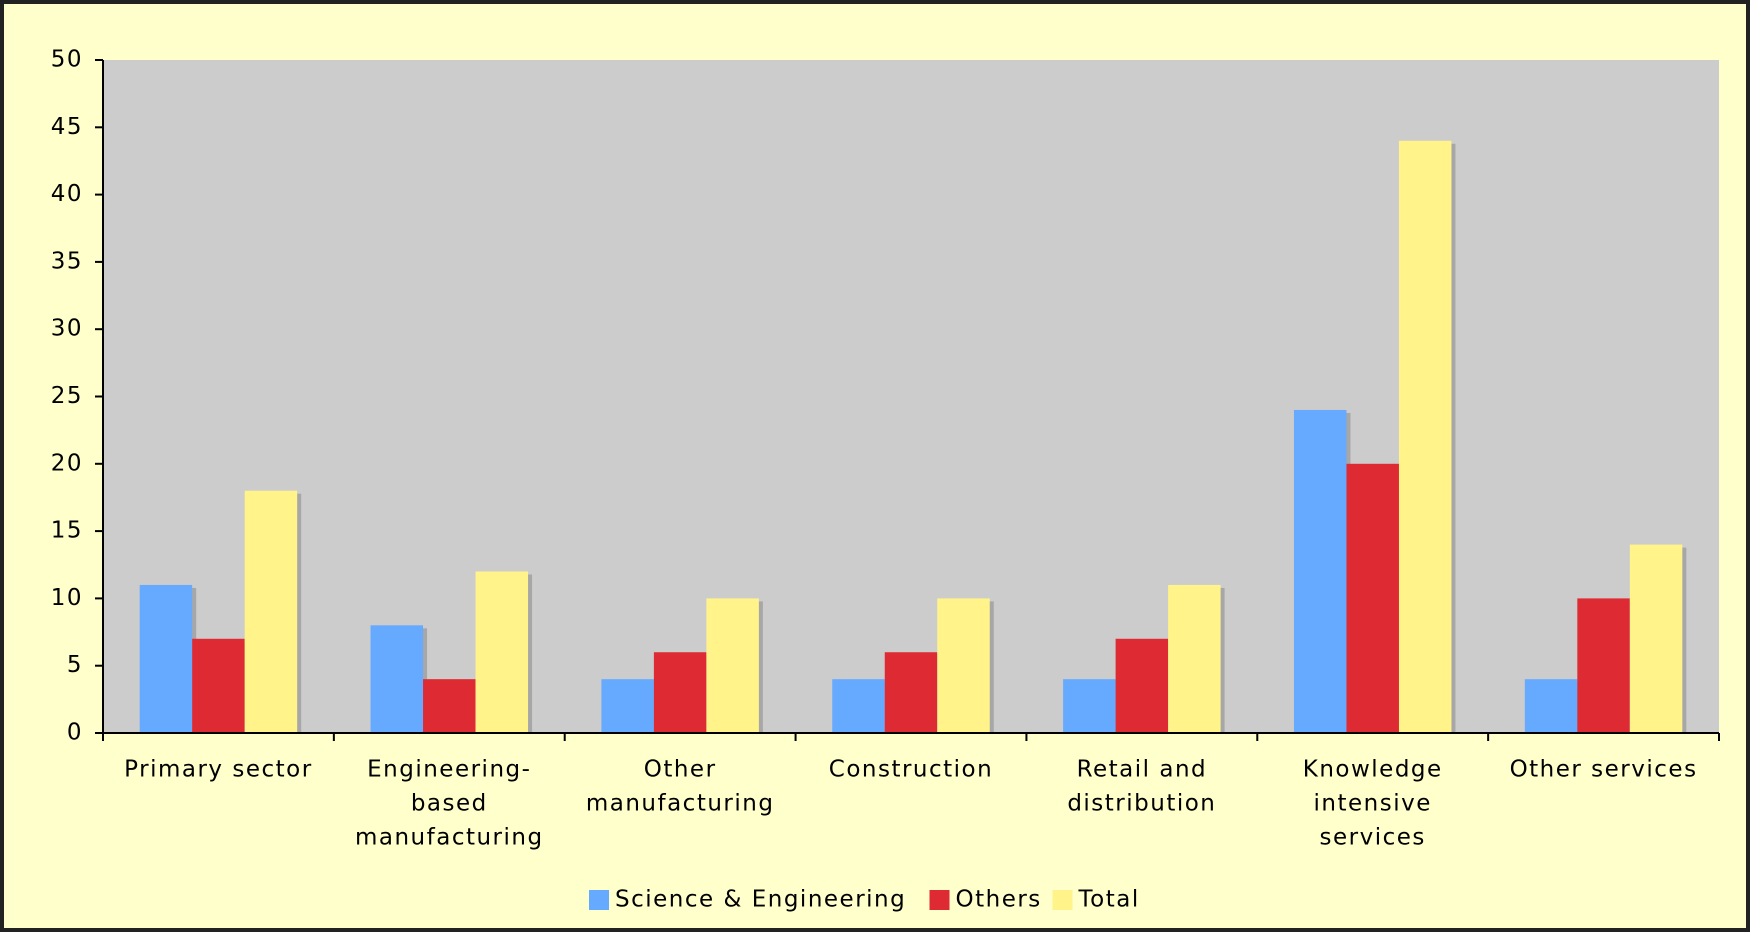 The height and width of the screenshot is (932, 1750). What do you see at coordinates (911, 770) in the screenshot?
I see `x-tick-label: Construction` at bounding box center [911, 770].